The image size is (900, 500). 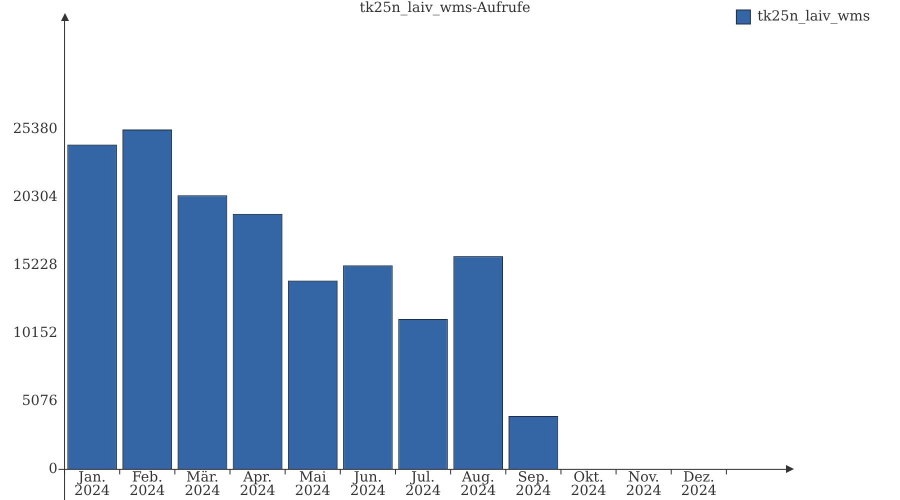 I want to click on x-tick-label: Okt. 2024, so click(x=588, y=484).